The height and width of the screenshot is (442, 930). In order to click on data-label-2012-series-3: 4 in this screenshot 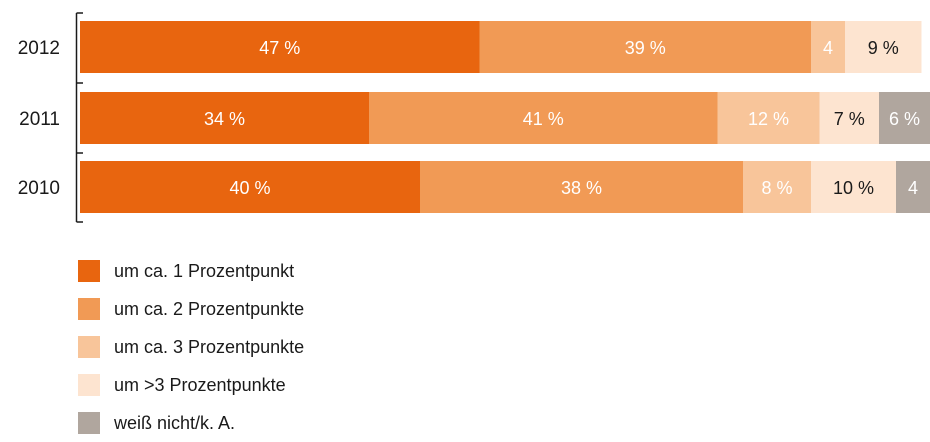, I will do `click(828, 48)`.